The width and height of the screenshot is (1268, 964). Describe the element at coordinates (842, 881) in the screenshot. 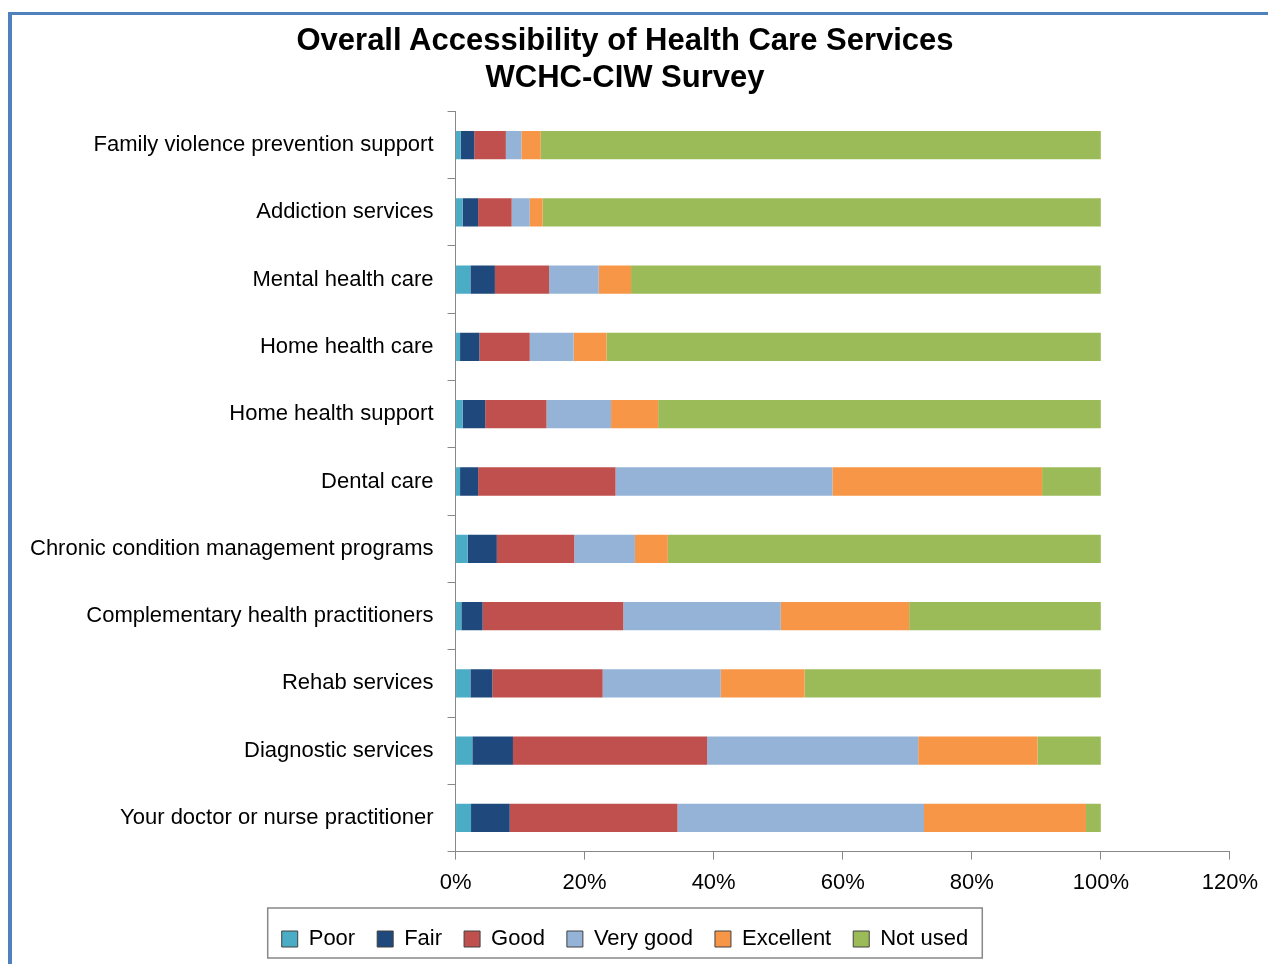

I see `x-tick-label: 60%` at that location.